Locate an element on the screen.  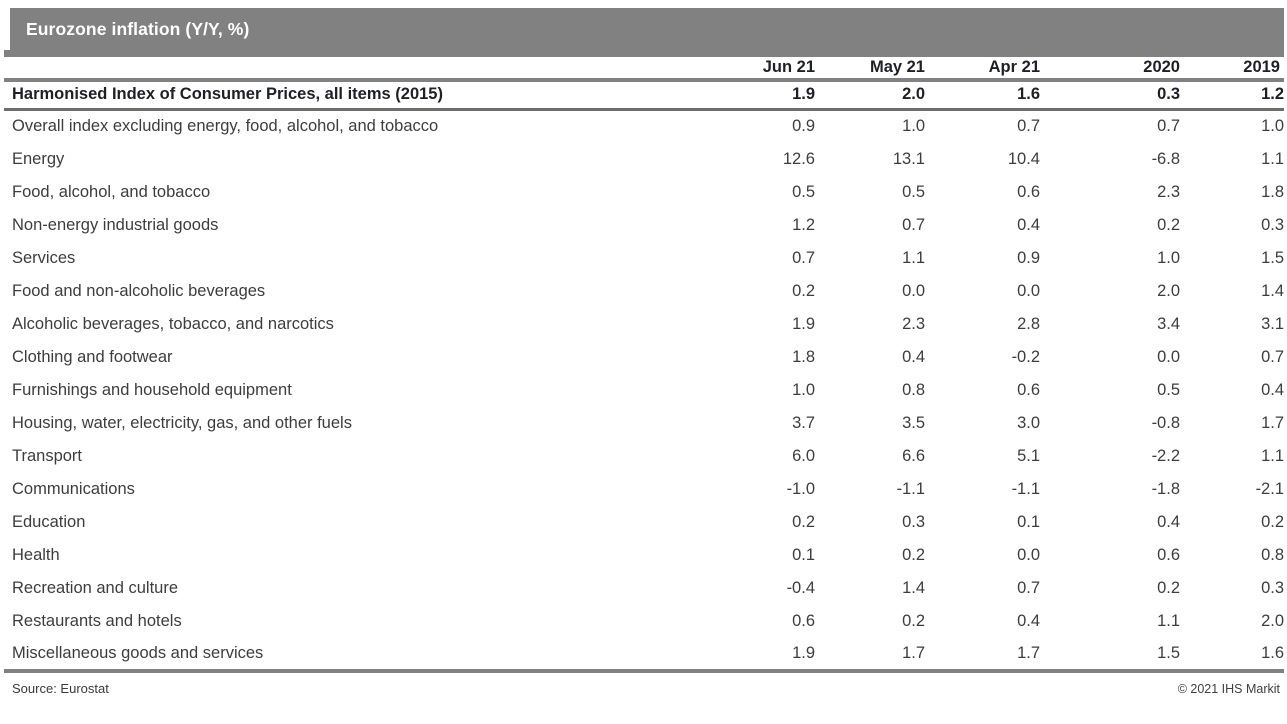
row-label: Communications is located at coordinates (73, 488).